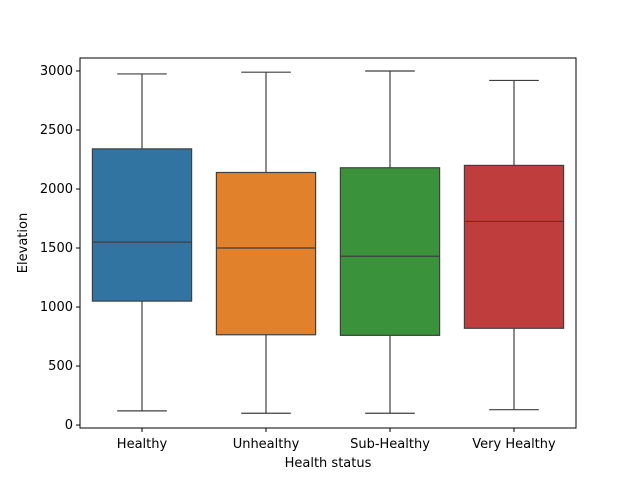 The height and width of the screenshot is (484, 640). Describe the element at coordinates (390, 444) in the screenshot. I see `x-tick-label: Sub-Healthy` at that location.